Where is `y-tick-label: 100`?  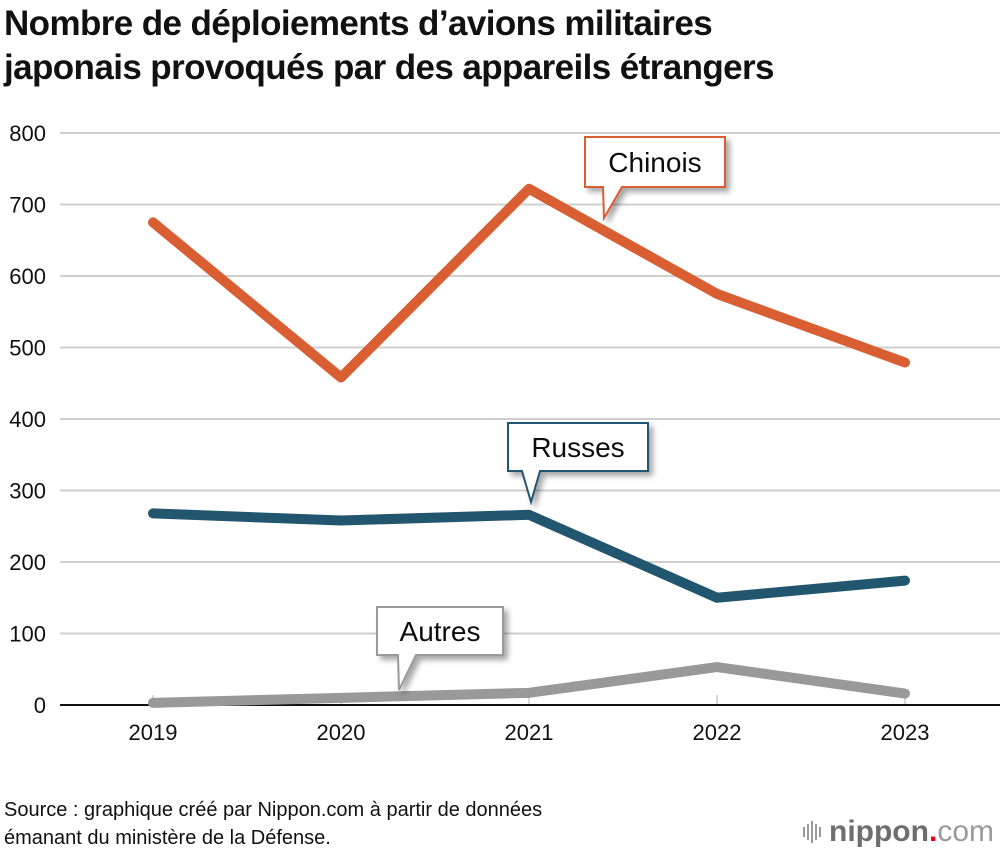 y-tick-label: 100 is located at coordinates (27, 634).